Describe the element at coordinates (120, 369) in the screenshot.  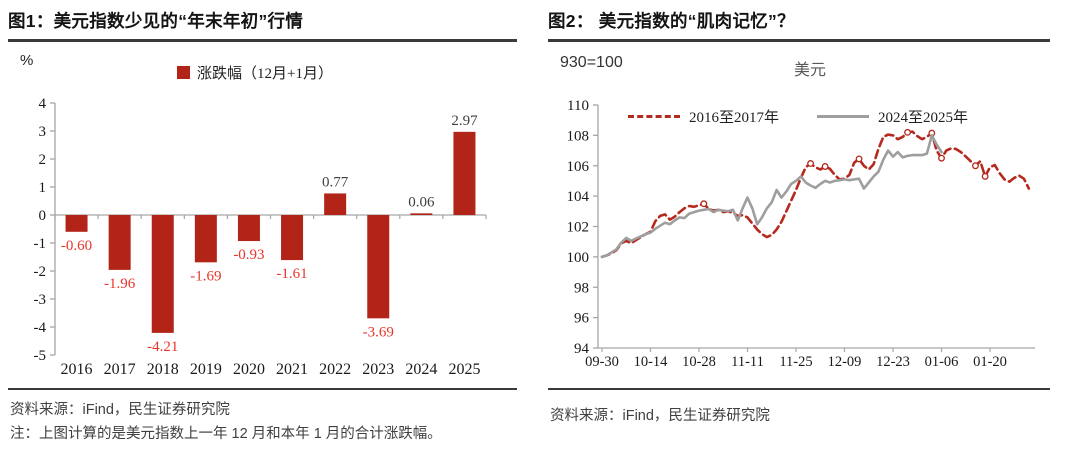
I see `svg-text: 2017` at that location.